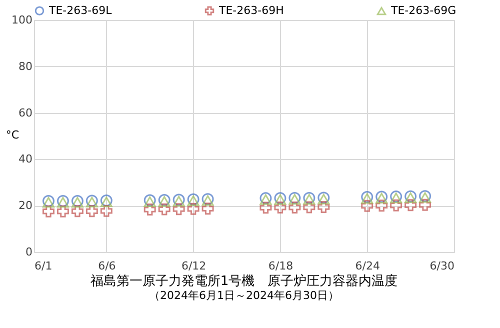 Image resolution: width=500 pixels, height=328 pixels. I want to click on y-axis-title: °C, so click(13, 135).